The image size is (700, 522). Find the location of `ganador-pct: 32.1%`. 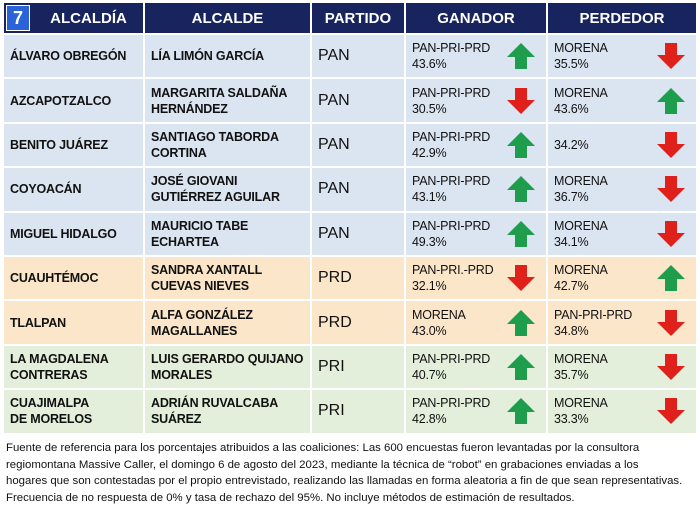

ganador-pct: 32.1% is located at coordinates (429, 286).